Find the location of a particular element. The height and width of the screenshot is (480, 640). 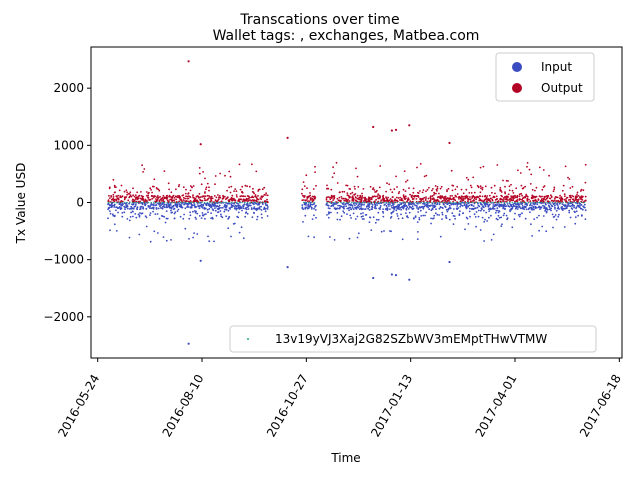

legend-label-output: Output is located at coordinates (562, 88).